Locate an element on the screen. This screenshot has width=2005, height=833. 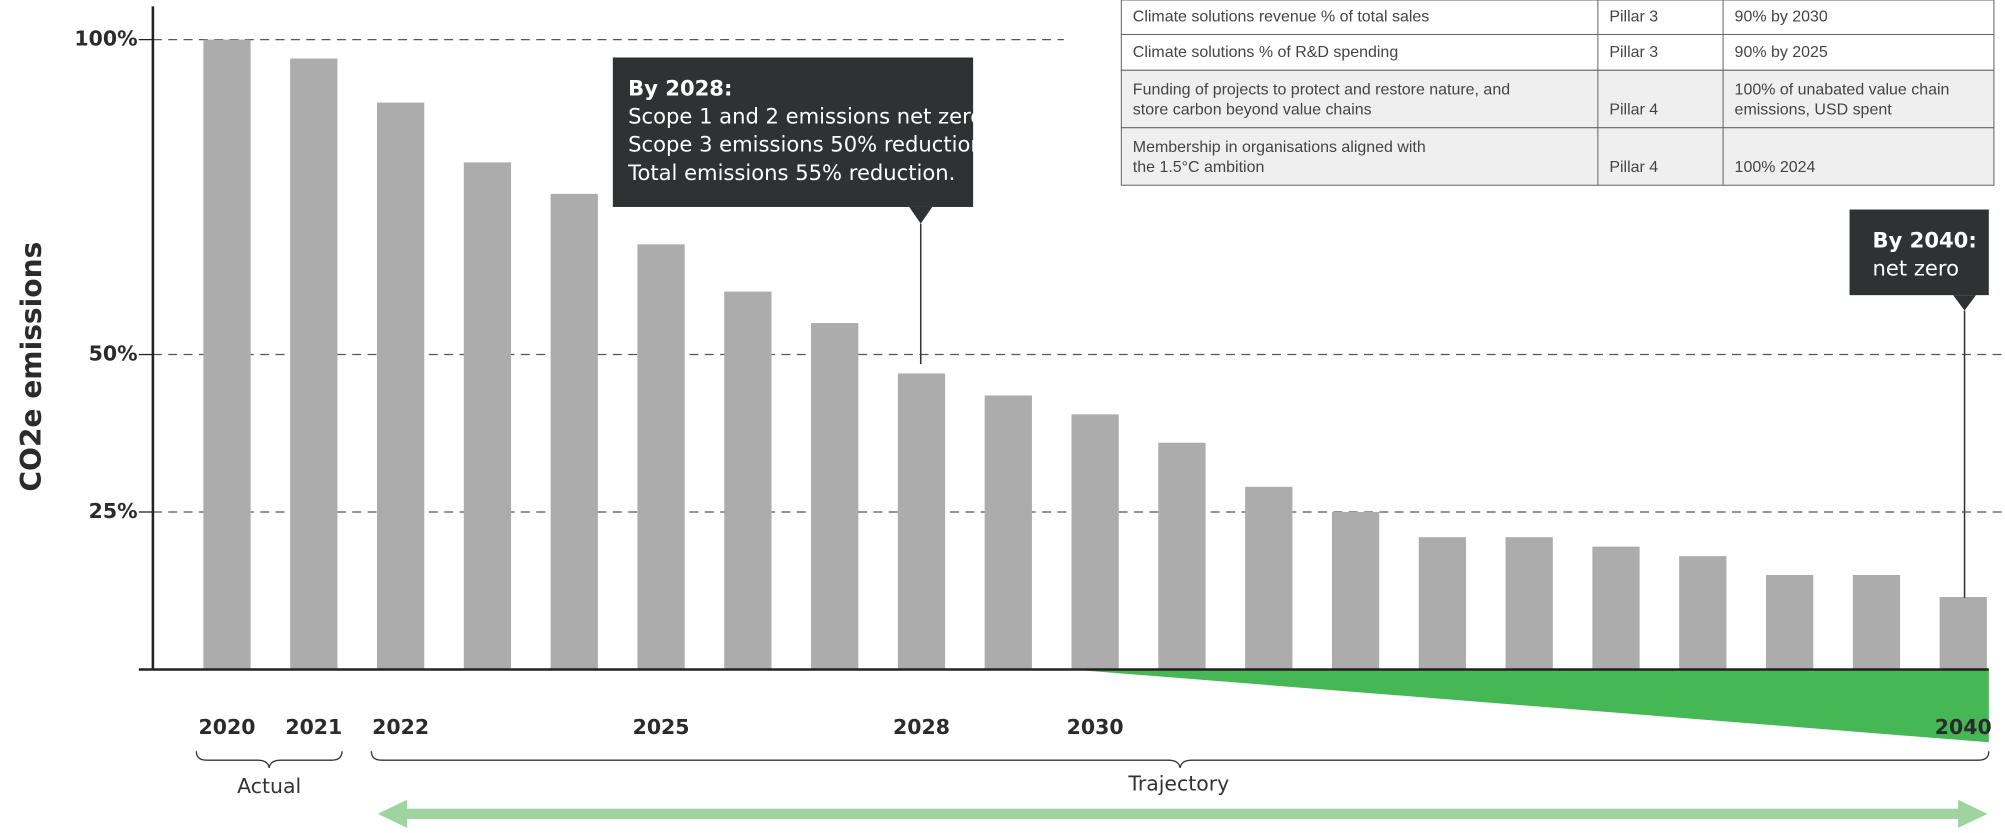
callout-text: Scope 3 emissions 50% reduction. is located at coordinates (809, 144).